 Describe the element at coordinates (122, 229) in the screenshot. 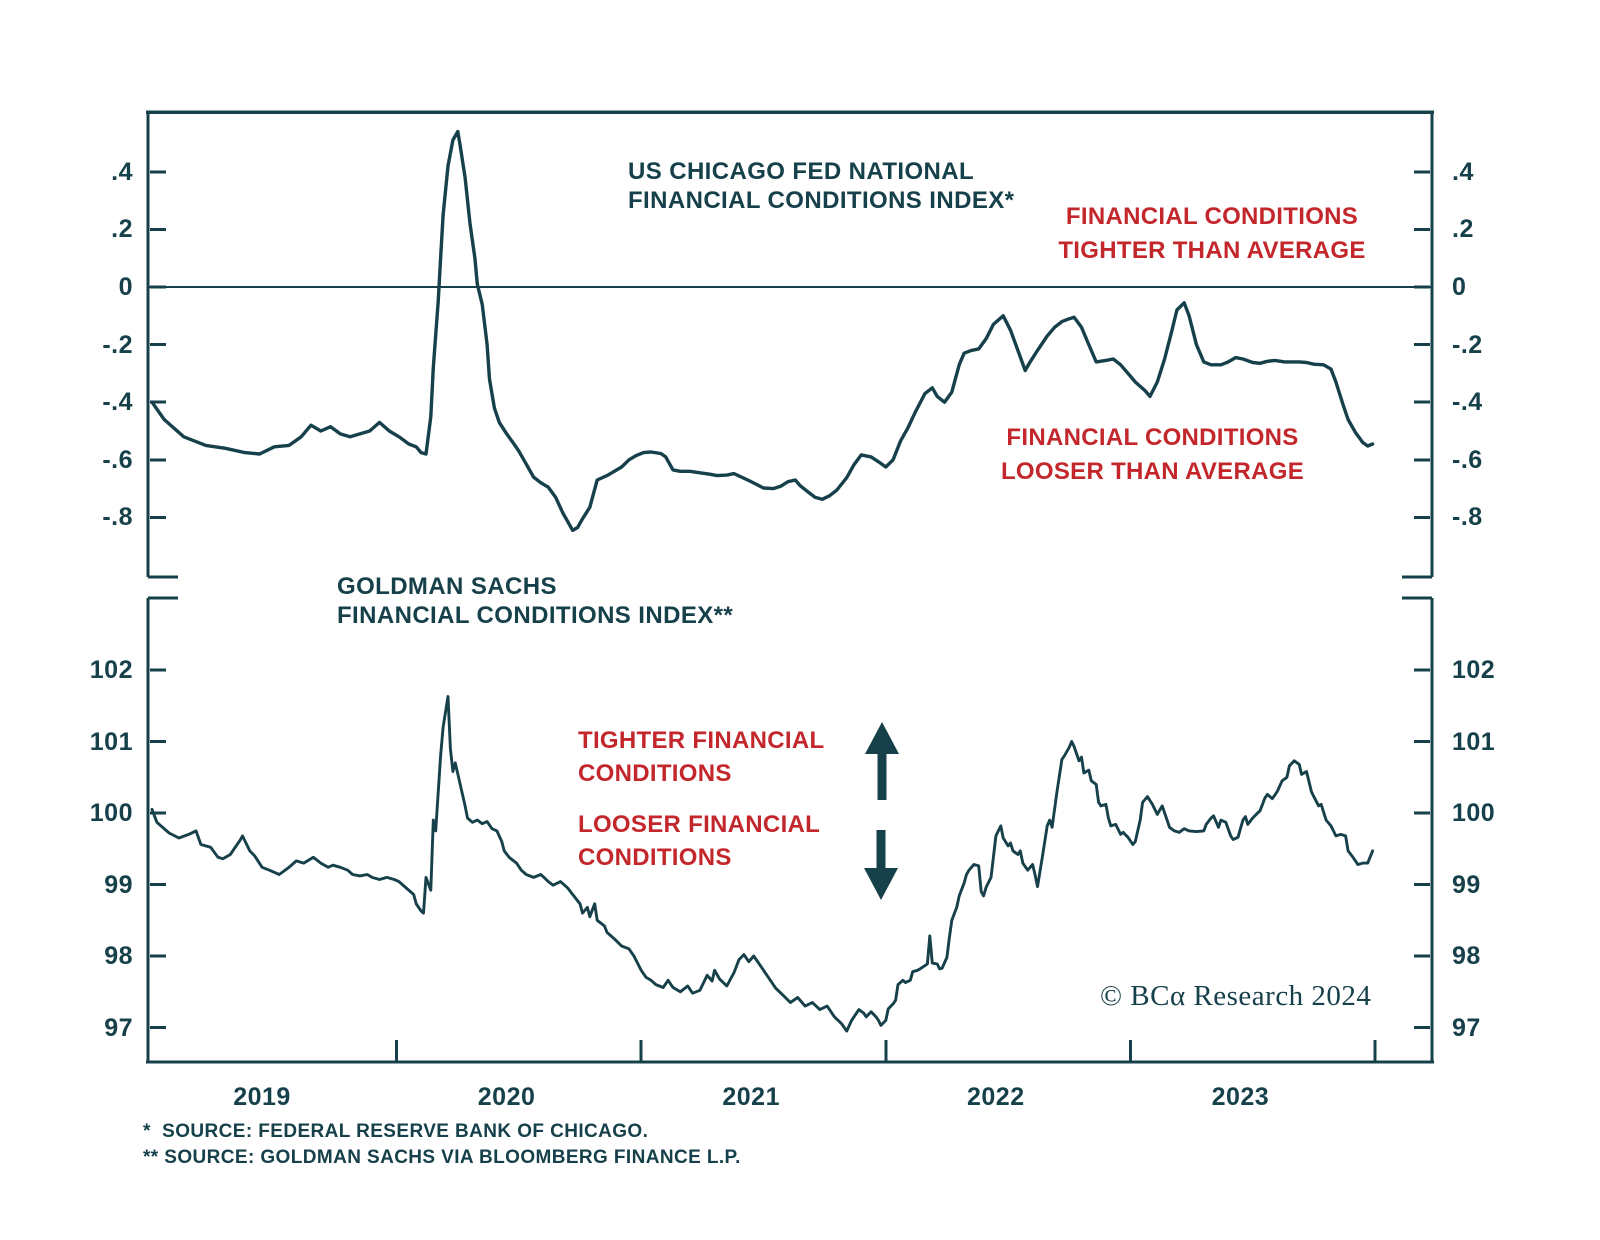

I see `y-tick-label-left-top: .2` at that location.